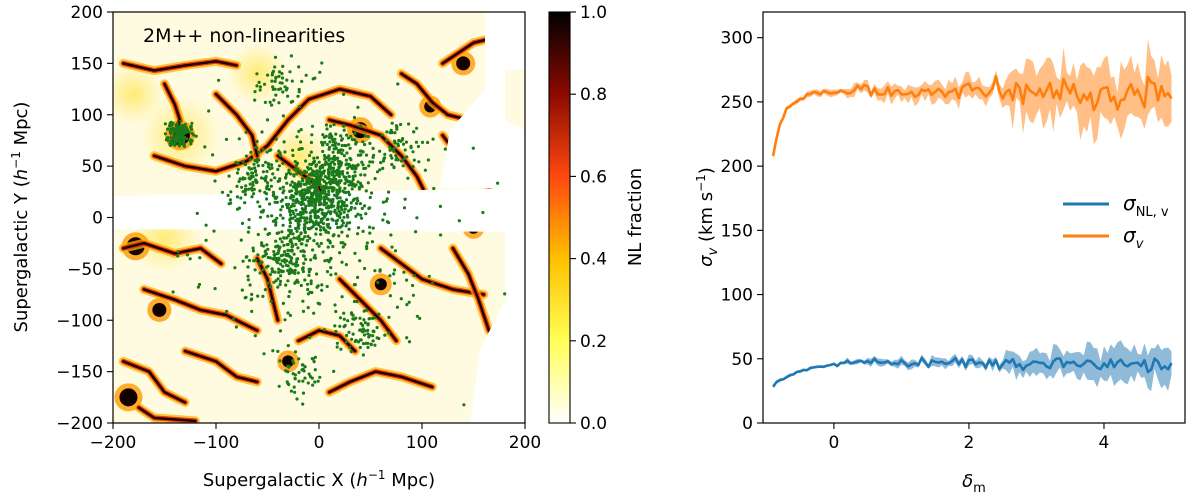 The width and height of the screenshot is (1200, 498). What do you see at coordinates (1133, 237) in the screenshot?
I see `legend-label-sigma-v: σv` at bounding box center [1133, 237].